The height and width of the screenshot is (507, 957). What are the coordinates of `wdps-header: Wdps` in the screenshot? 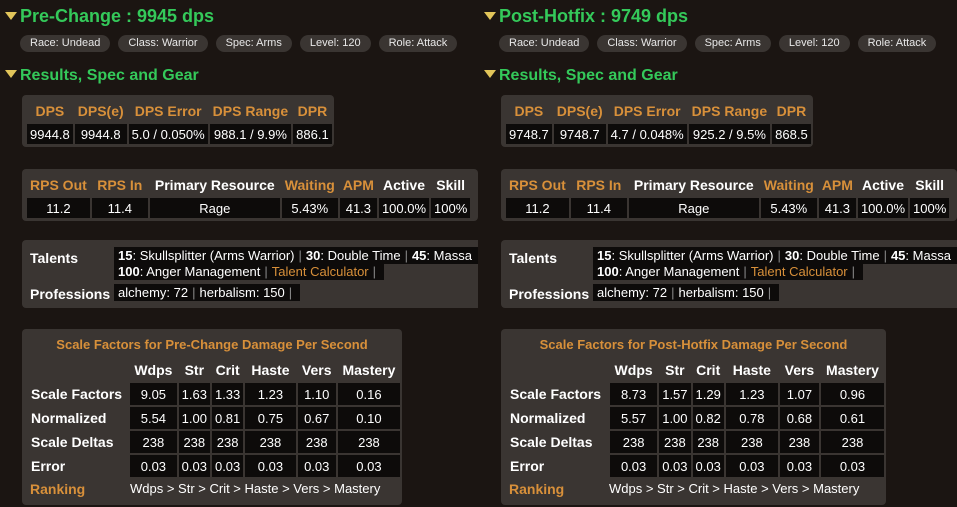 It's located at (633, 370).